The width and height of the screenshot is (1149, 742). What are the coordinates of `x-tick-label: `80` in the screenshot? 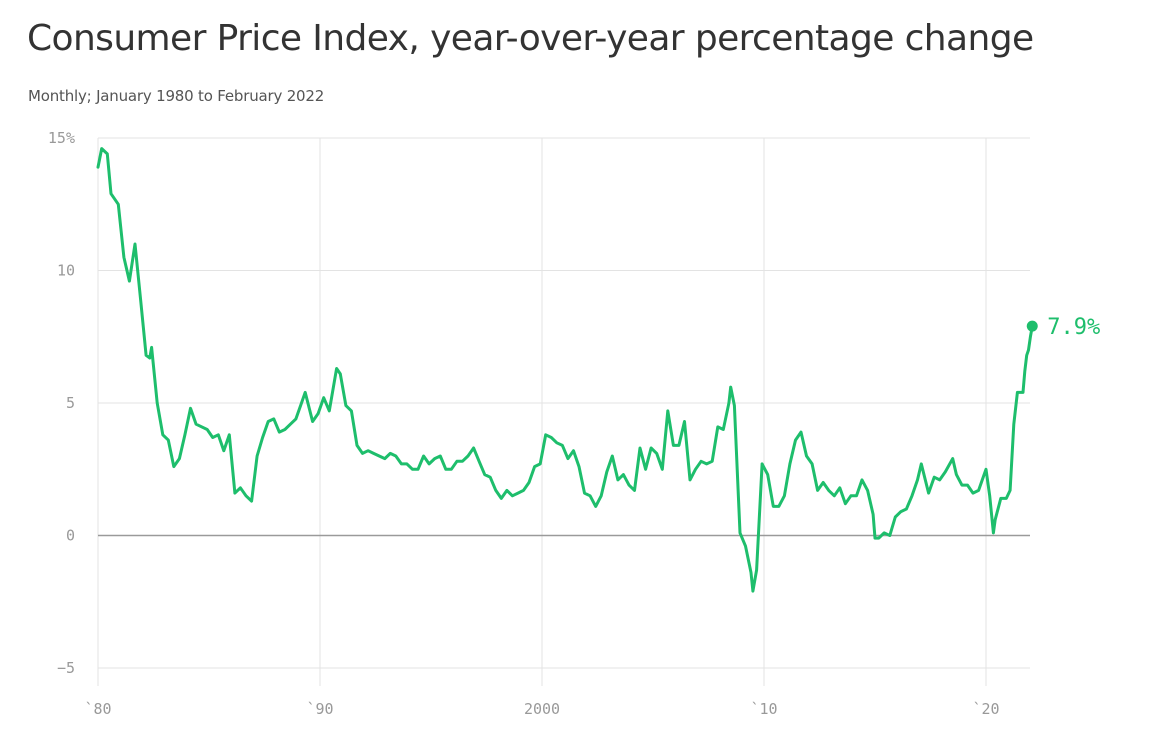 It's located at (97, 709).